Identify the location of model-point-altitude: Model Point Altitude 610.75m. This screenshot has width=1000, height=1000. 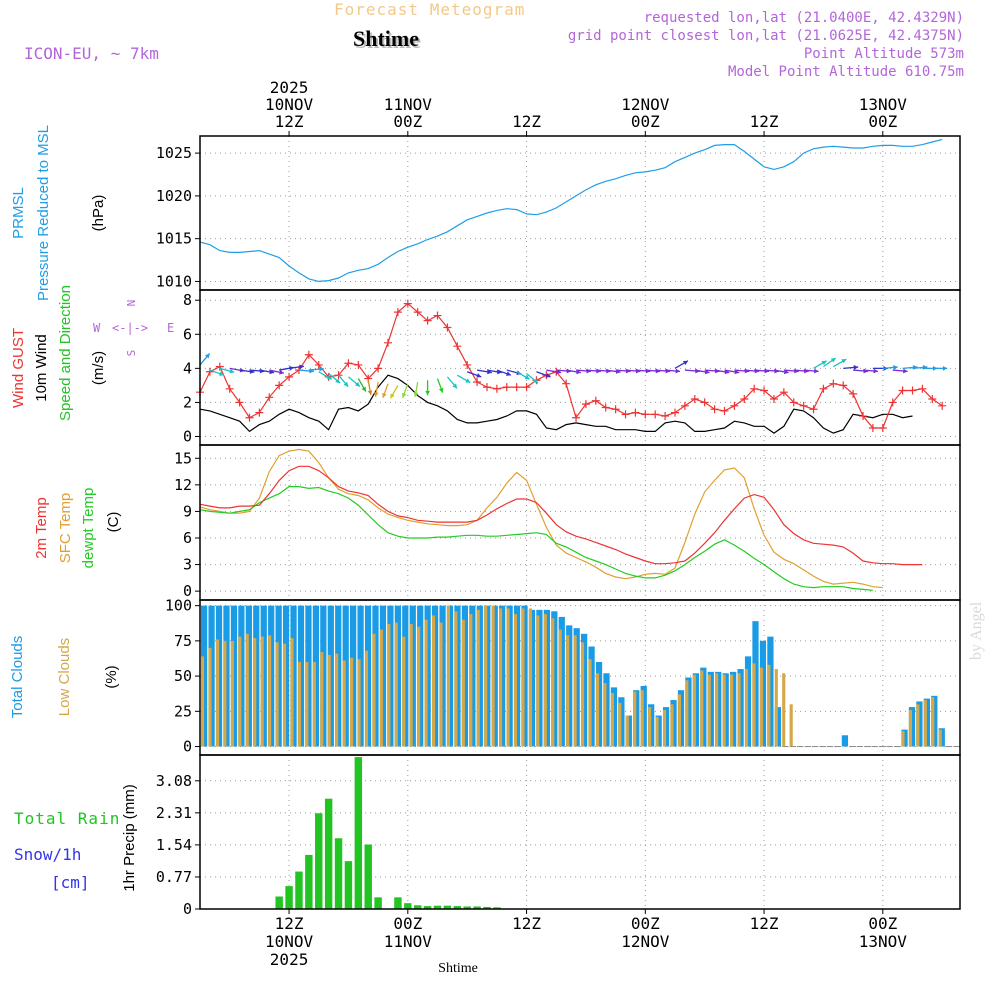
(845, 72).